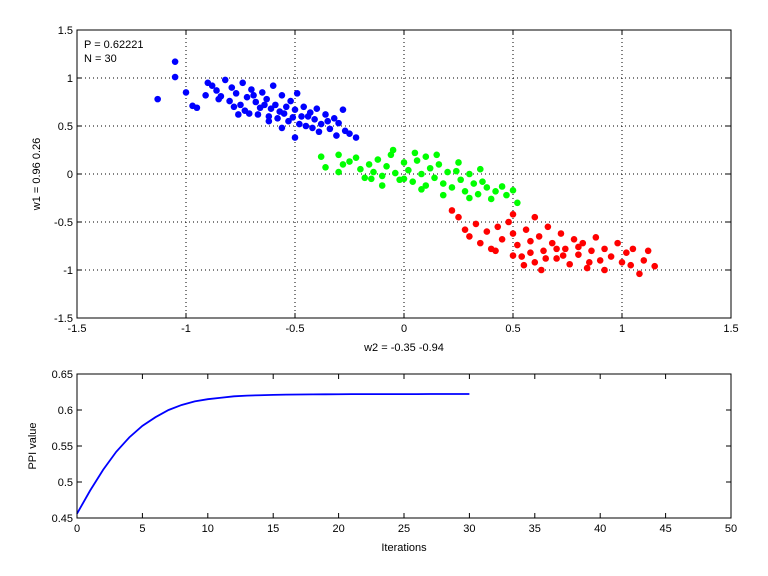 Image resolution: width=768 pixels, height=576 pixels. What do you see at coordinates (404, 548) in the screenshot?
I see `line-x-axis-label: Iterations` at bounding box center [404, 548].